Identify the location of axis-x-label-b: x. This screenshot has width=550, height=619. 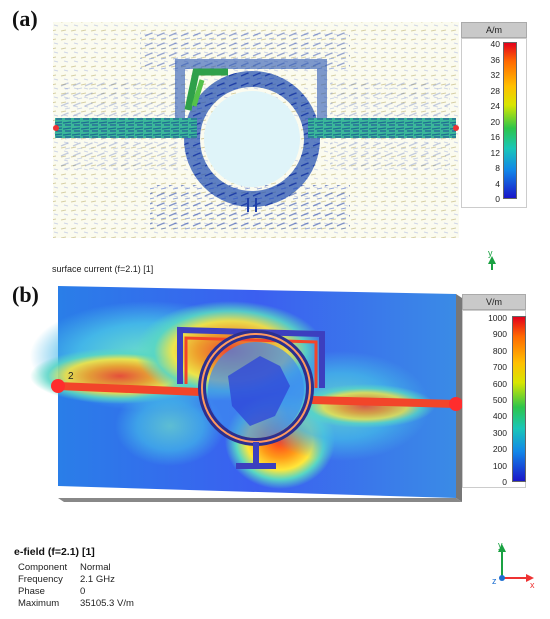
(532, 585).